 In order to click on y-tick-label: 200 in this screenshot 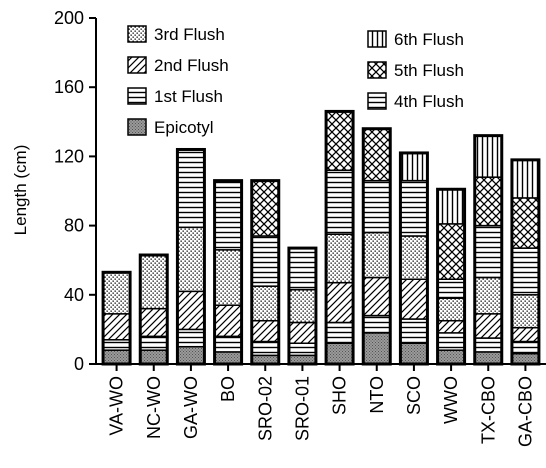, I will do `click(69, 18)`.